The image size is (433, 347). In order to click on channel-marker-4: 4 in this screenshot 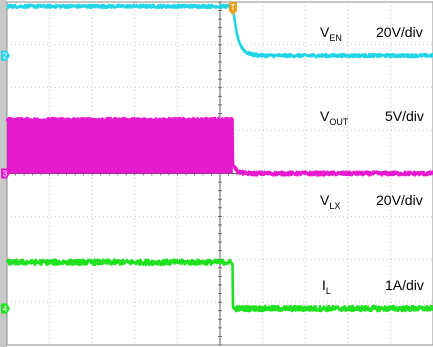, I will do `click(5, 308)`.